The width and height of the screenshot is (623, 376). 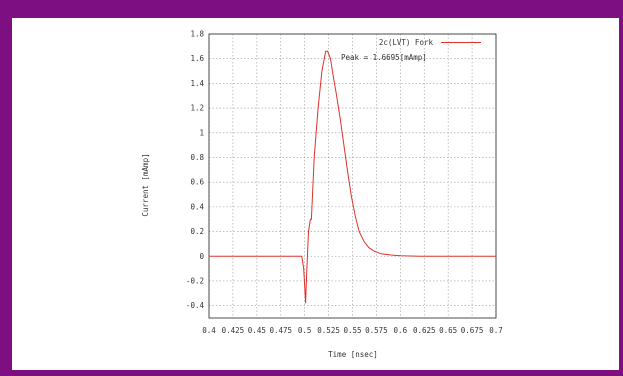 I want to click on y-axis-label: Current [mAmp], so click(x=145, y=184).